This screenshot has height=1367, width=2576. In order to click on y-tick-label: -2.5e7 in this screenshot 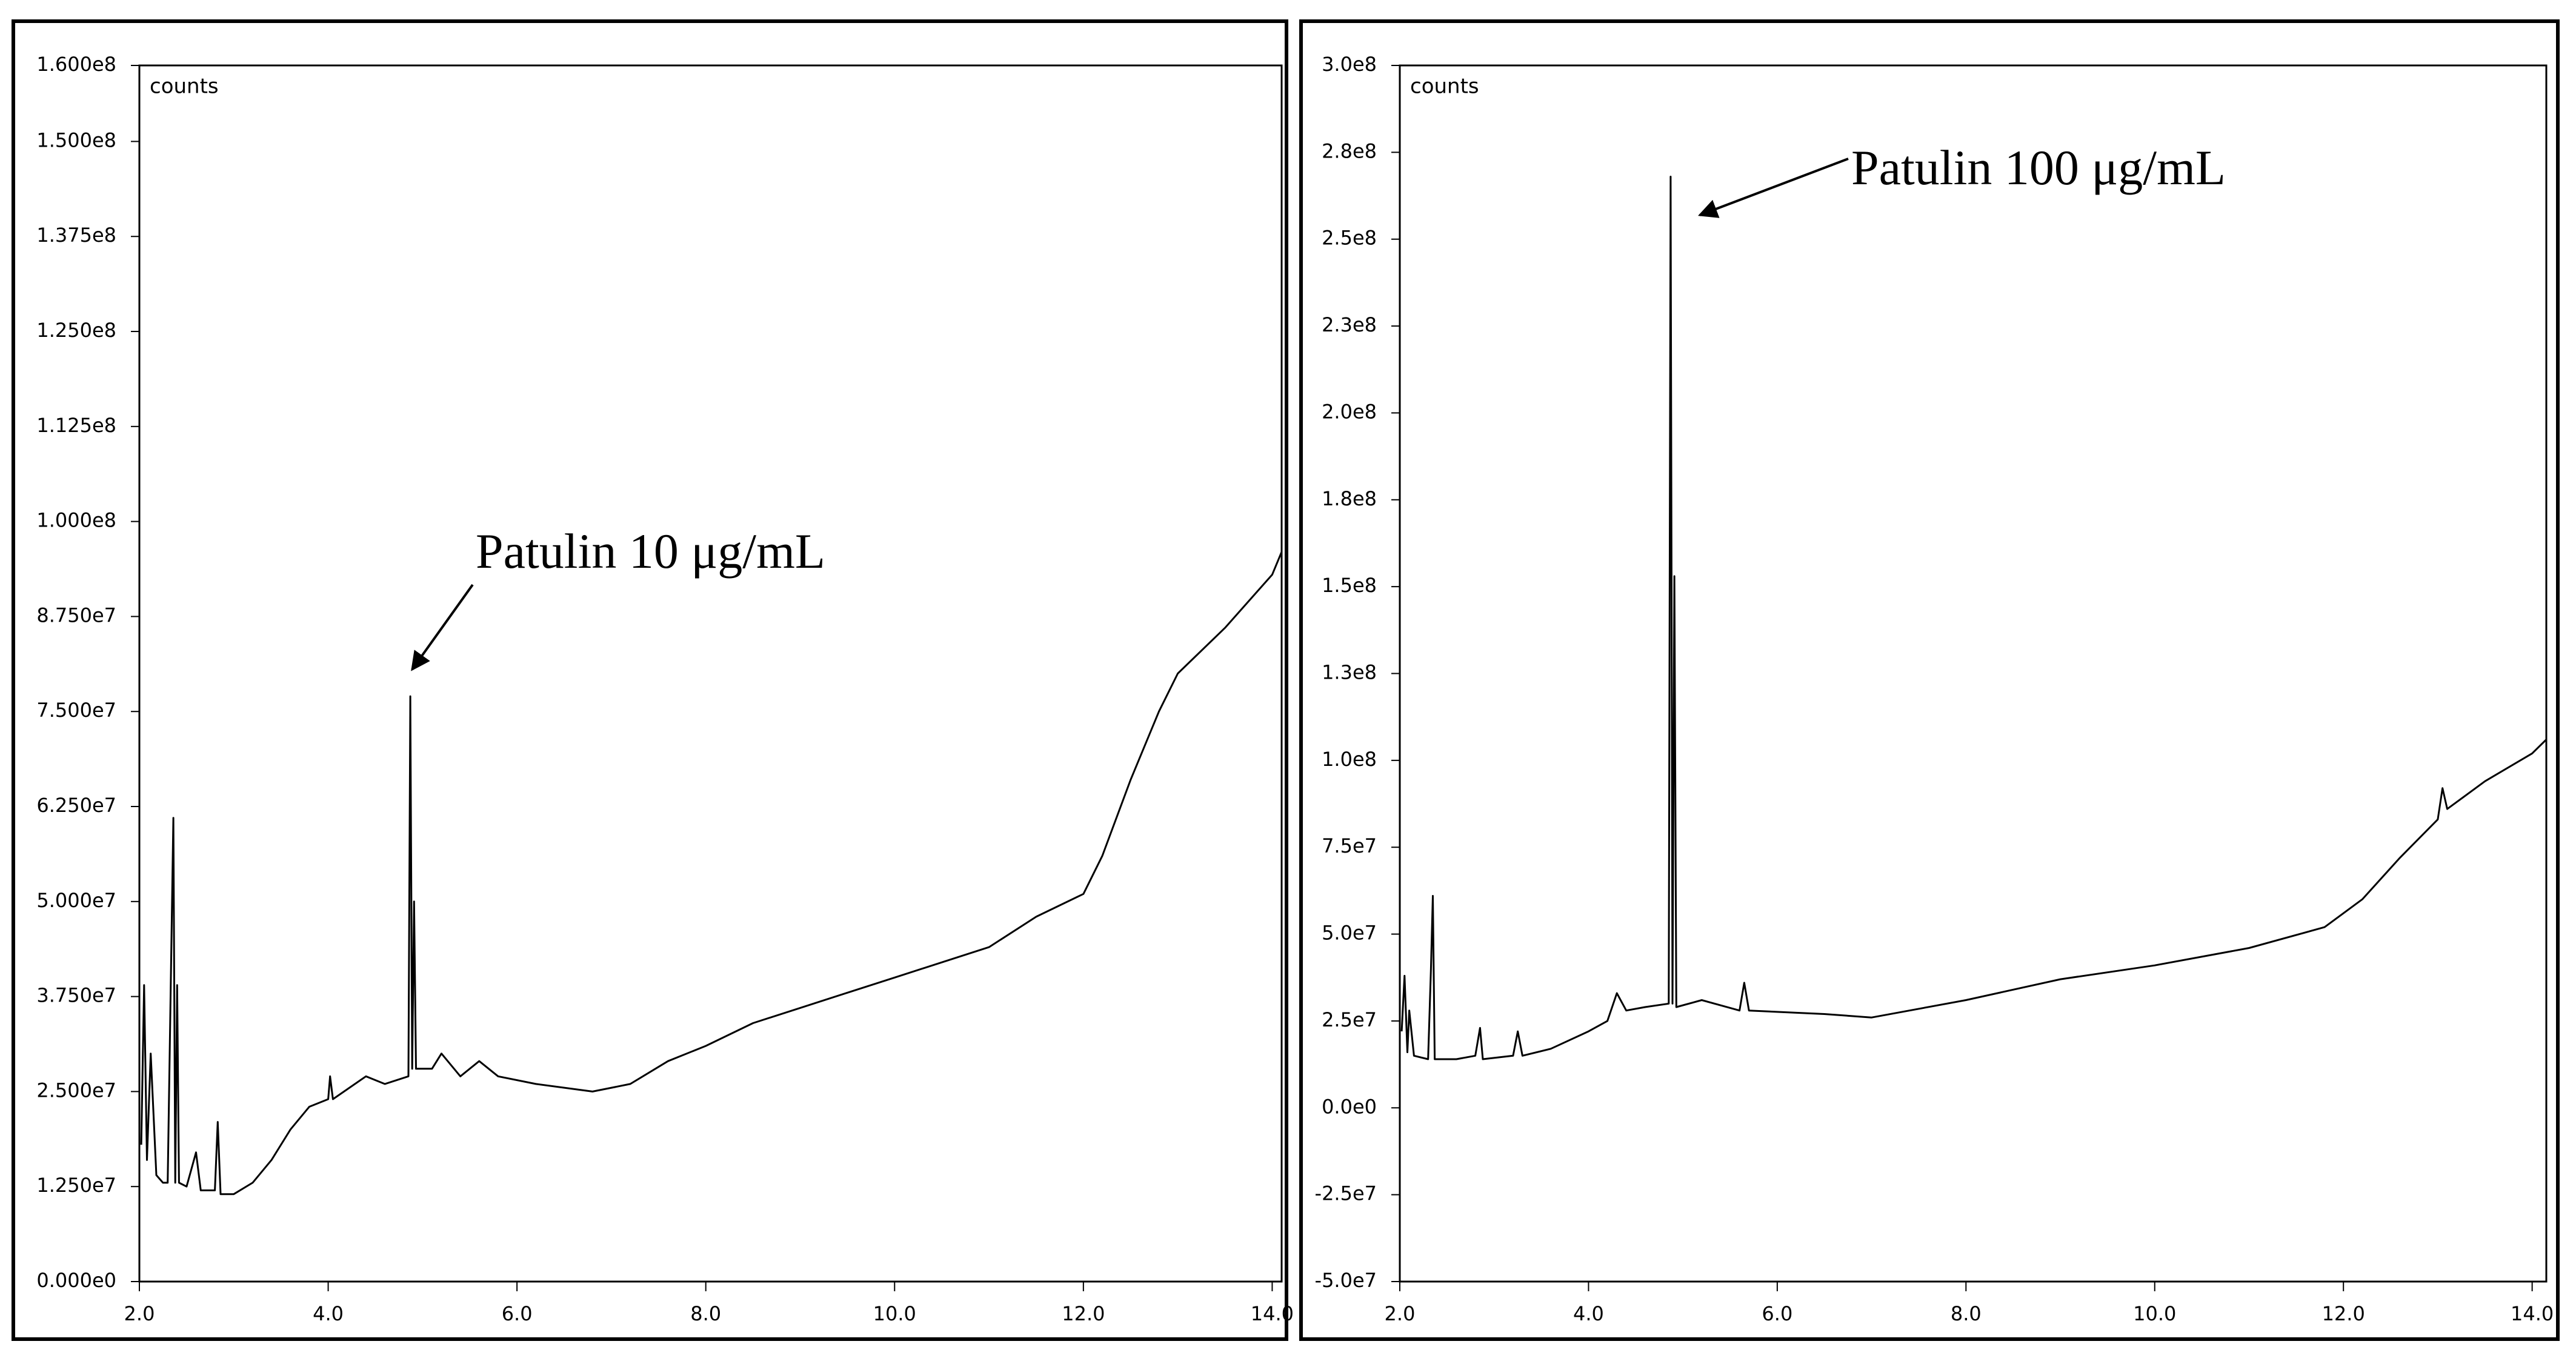, I will do `click(1346, 1193)`.